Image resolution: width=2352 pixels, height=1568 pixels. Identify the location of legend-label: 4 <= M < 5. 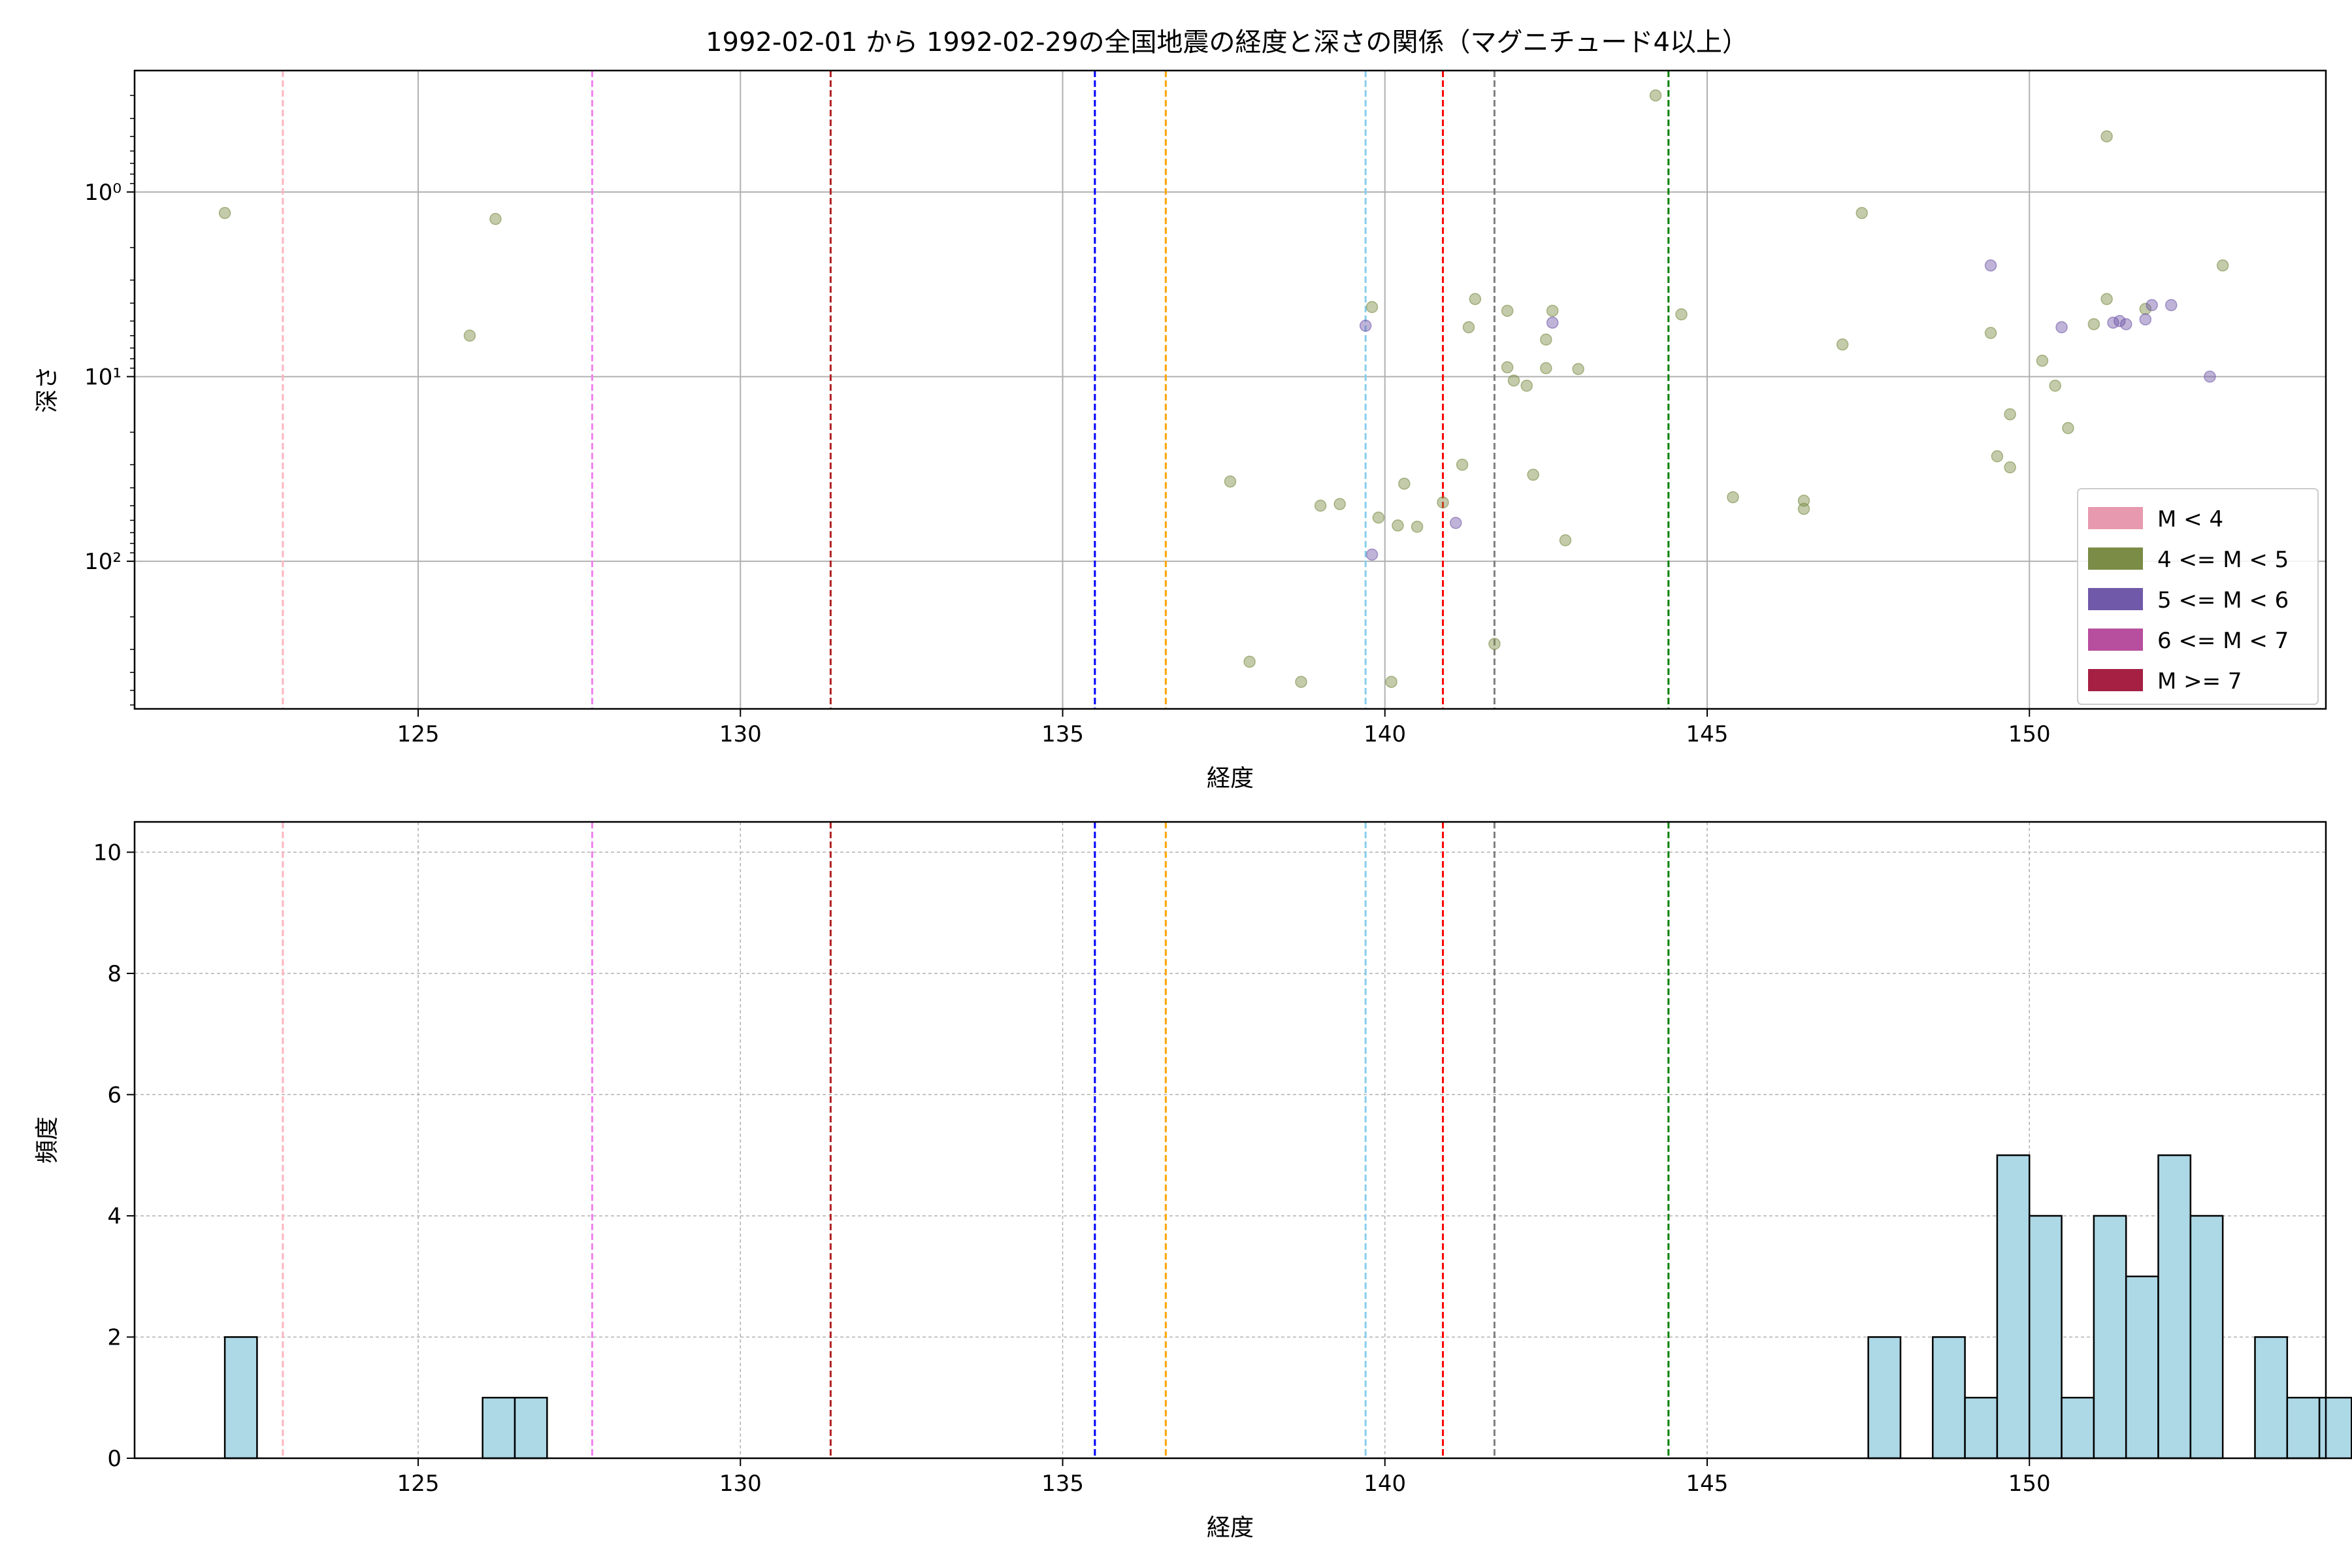
(2223, 560).